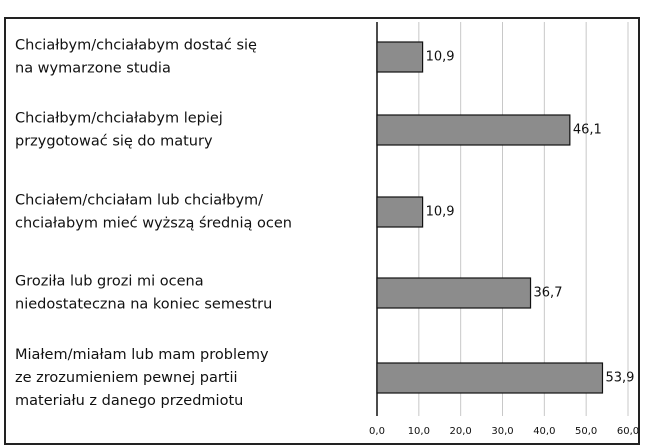 This screenshot has width=646, height=445. Describe the element at coordinates (109, 282) in the screenshot. I see `category-label: Groziła lub grozi mi ocena` at that location.